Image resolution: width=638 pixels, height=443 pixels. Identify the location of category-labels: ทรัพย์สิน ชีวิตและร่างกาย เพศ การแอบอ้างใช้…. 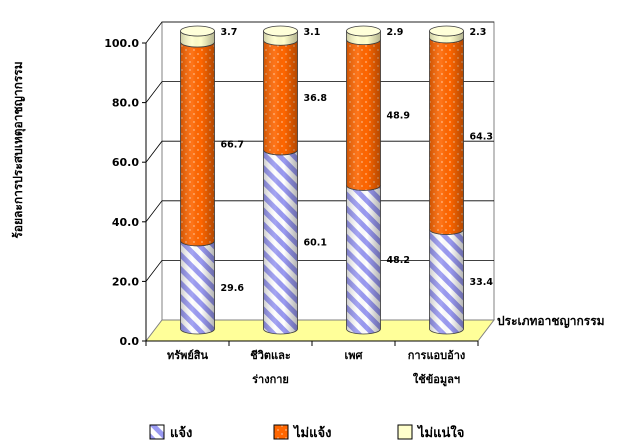
(316, 368).